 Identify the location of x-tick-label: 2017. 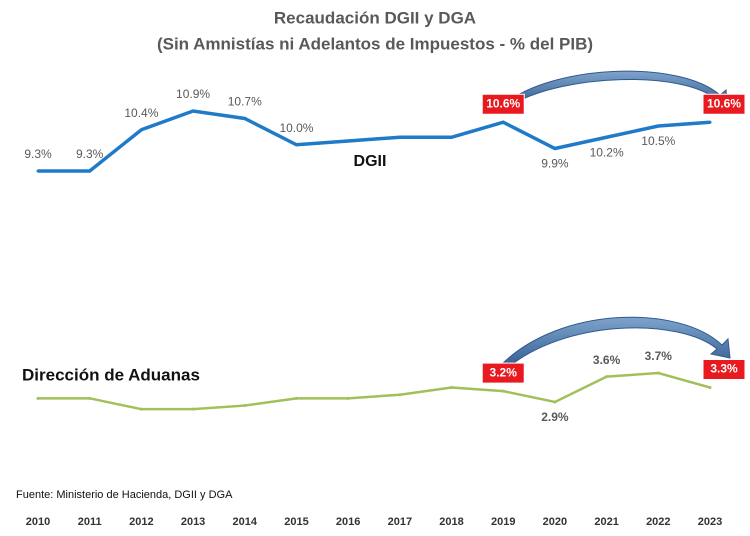
(400, 522).